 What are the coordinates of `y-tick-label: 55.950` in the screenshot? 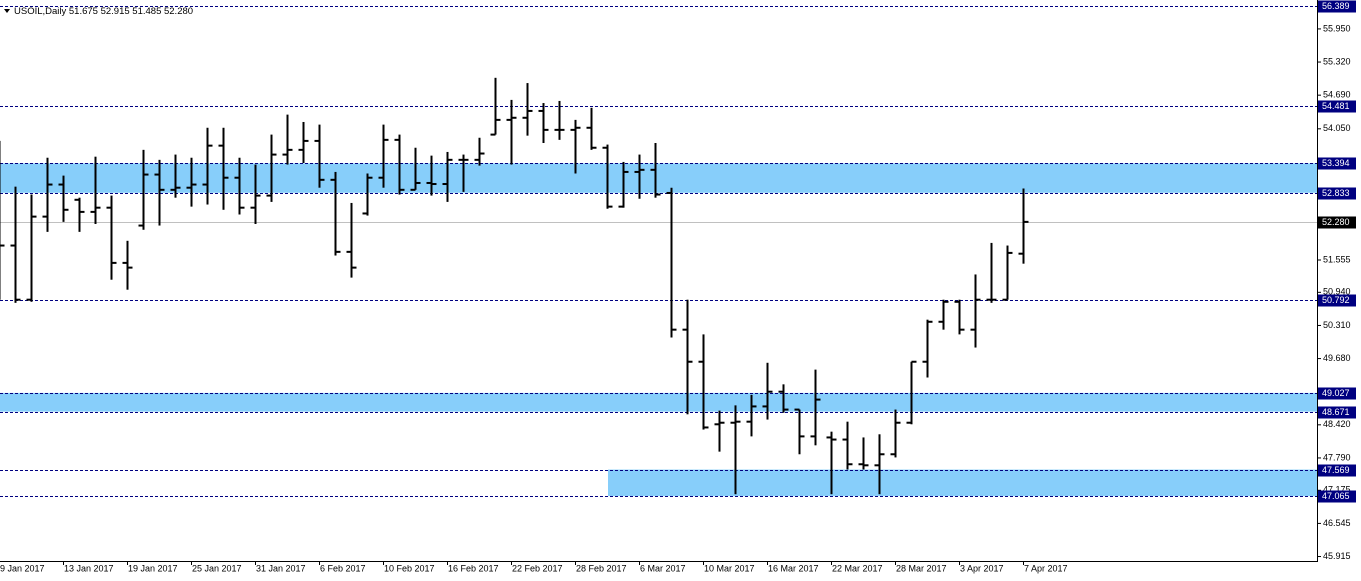 It's located at (1337, 28).